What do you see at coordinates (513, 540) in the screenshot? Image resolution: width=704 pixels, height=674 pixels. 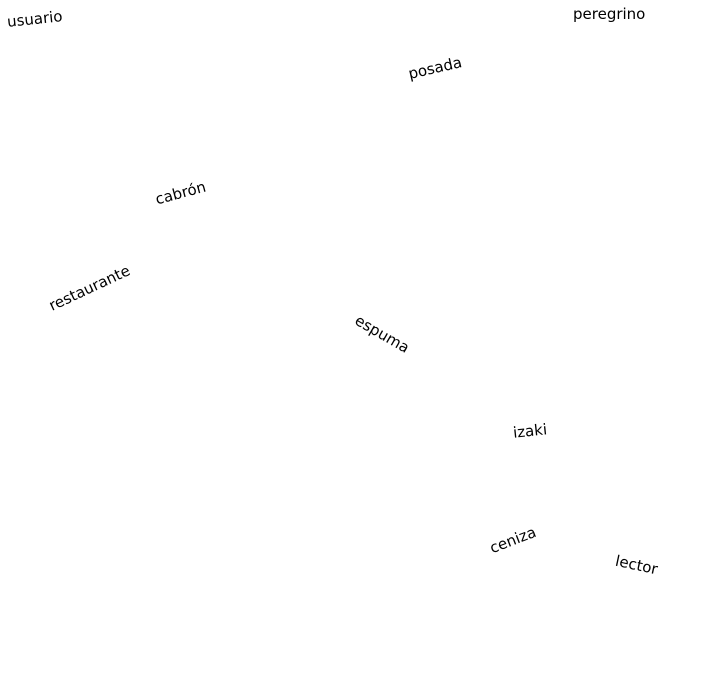 I see `word-ceniza: ceniza` at bounding box center [513, 540].